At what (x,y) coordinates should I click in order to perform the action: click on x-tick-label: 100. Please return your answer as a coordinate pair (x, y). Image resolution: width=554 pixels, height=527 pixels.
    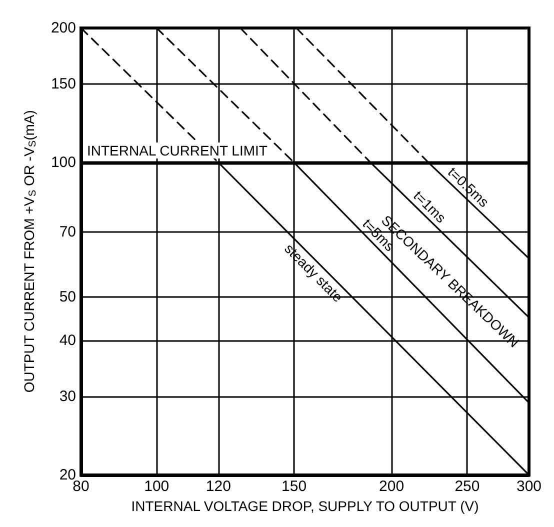
    Looking at the image, I should click on (157, 486).